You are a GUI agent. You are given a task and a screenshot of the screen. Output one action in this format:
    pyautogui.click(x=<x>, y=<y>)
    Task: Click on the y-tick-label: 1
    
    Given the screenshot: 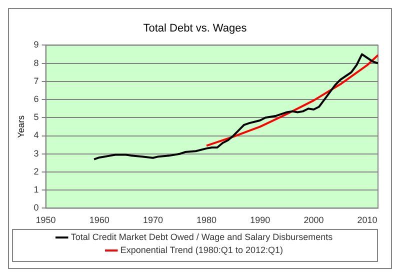 What is the action you would take?
    pyautogui.click(x=36, y=189)
    